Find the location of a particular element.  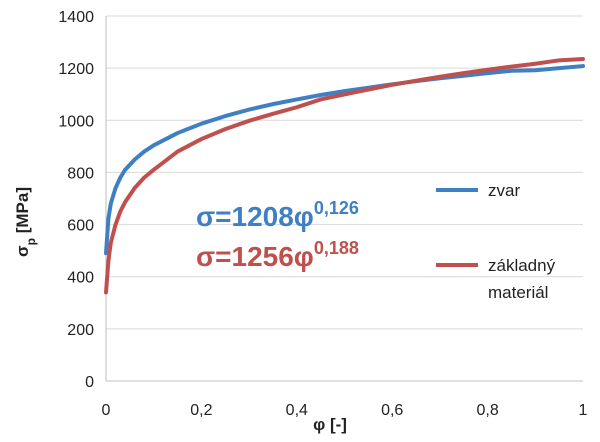

equation-base-material-exponent: 0,188 is located at coordinates (336, 248).